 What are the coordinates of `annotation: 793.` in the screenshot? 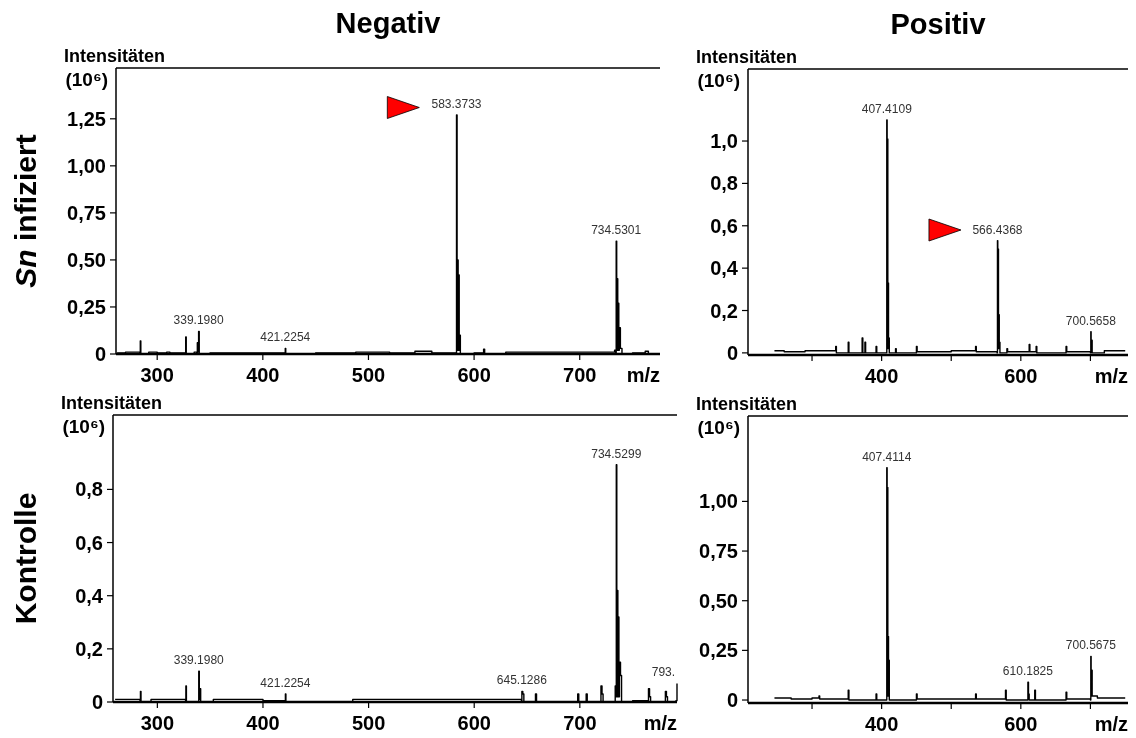 It's located at (663, 672).